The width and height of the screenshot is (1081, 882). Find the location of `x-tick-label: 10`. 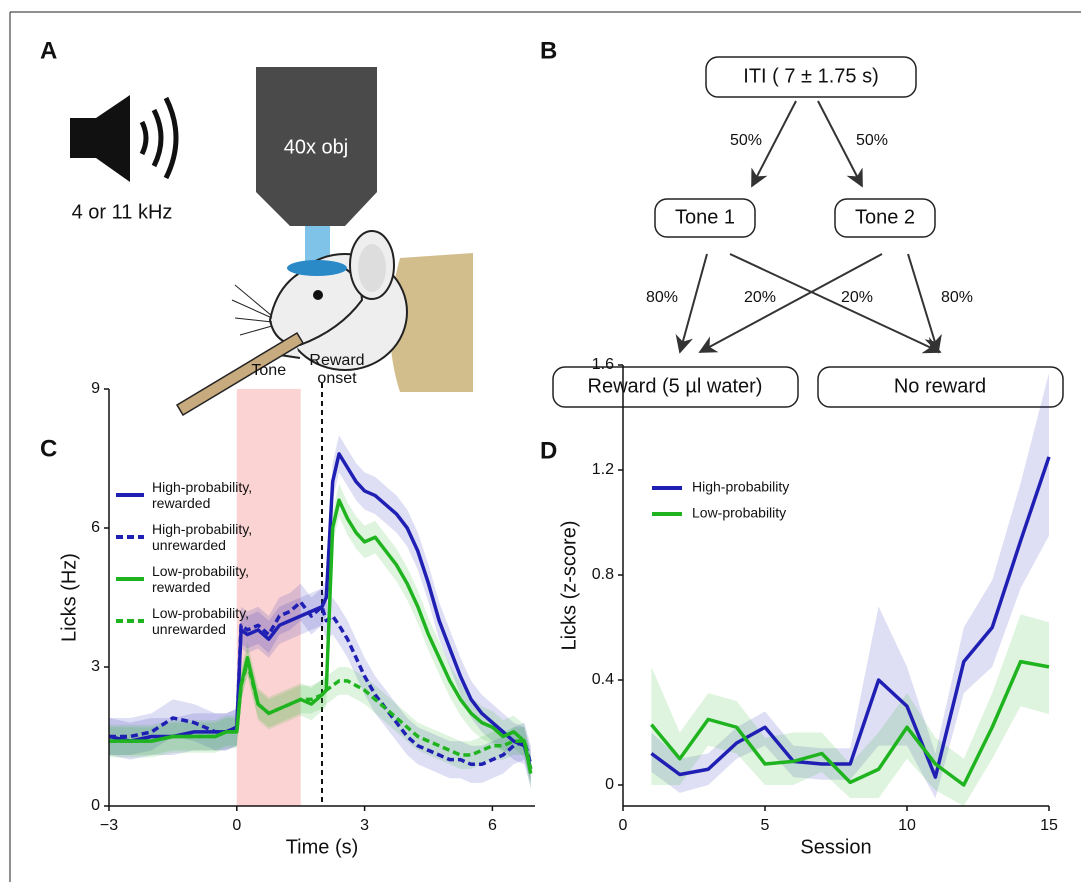

x-tick-label: 10 is located at coordinates (907, 825).